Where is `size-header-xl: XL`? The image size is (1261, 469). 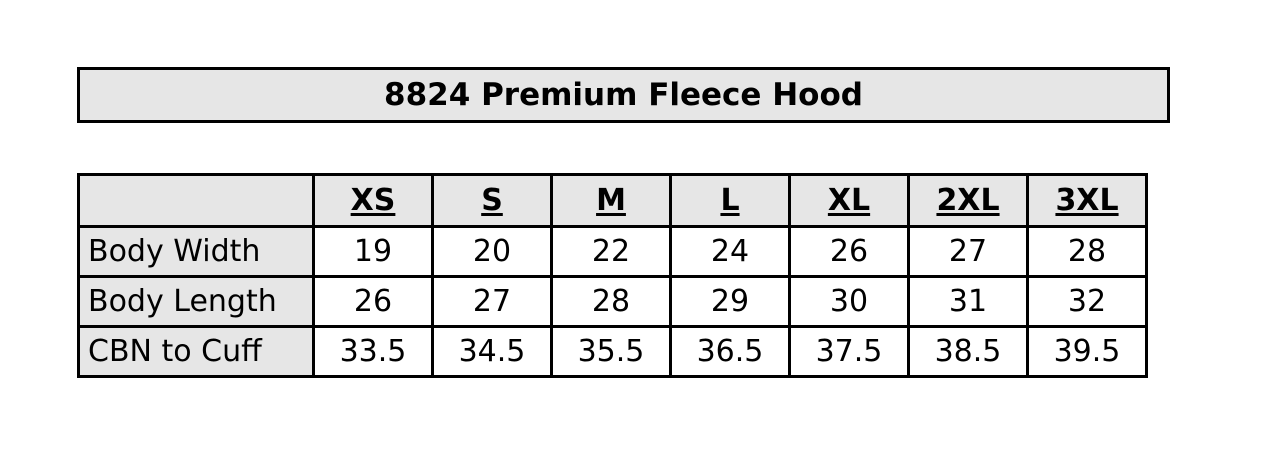
size-header-xl: XL is located at coordinates (849, 200).